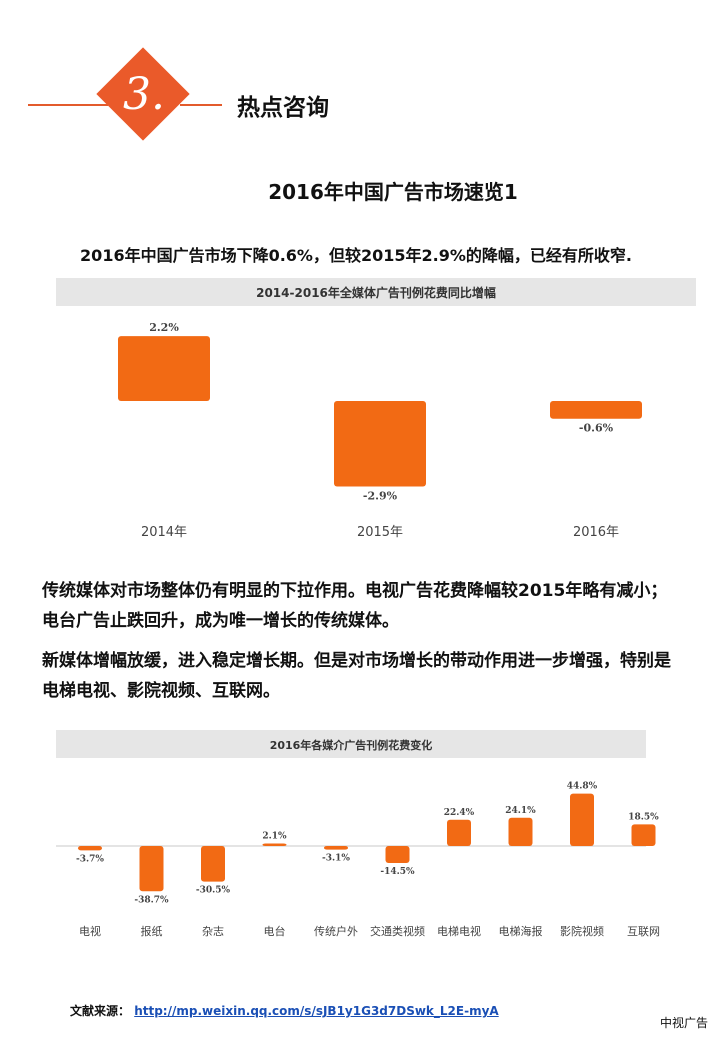  What do you see at coordinates (151, 900) in the screenshot?
I see `data-label: -38.7%` at bounding box center [151, 900].